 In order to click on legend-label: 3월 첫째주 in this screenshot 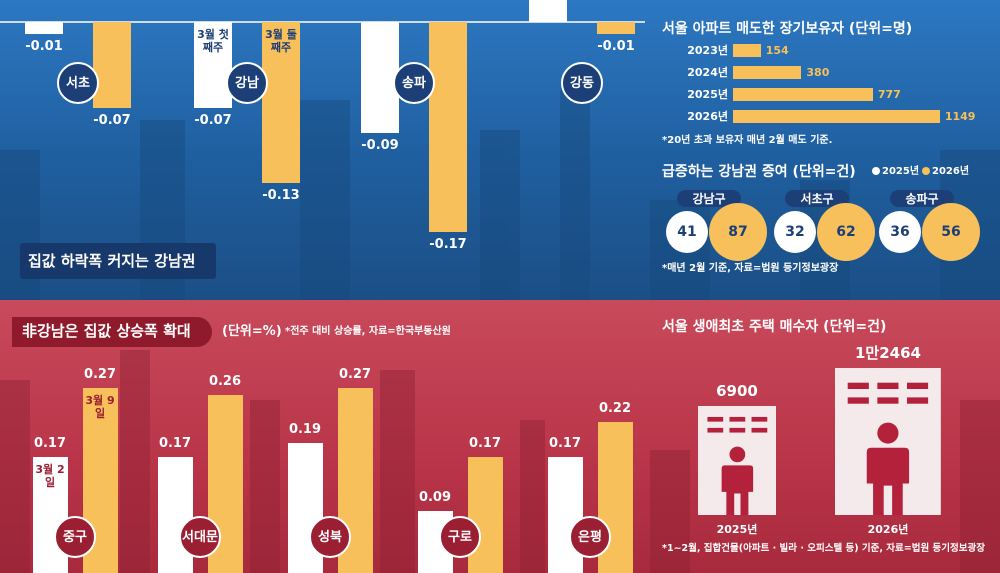, I will do `click(213, 41)`.